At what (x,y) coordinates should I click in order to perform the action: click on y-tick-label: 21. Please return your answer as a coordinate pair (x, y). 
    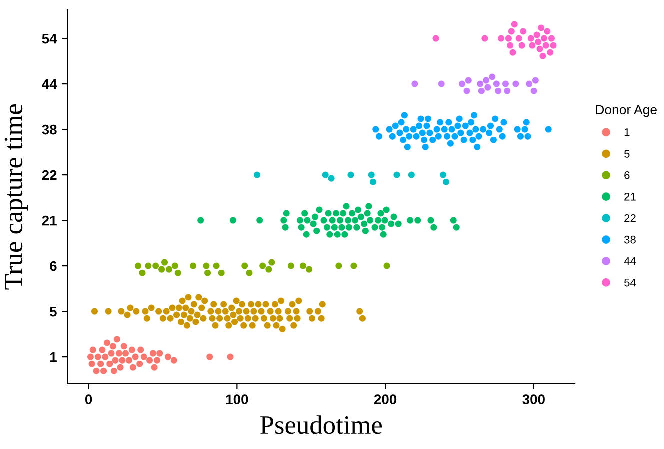
    Looking at the image, I should click on (49, 221).